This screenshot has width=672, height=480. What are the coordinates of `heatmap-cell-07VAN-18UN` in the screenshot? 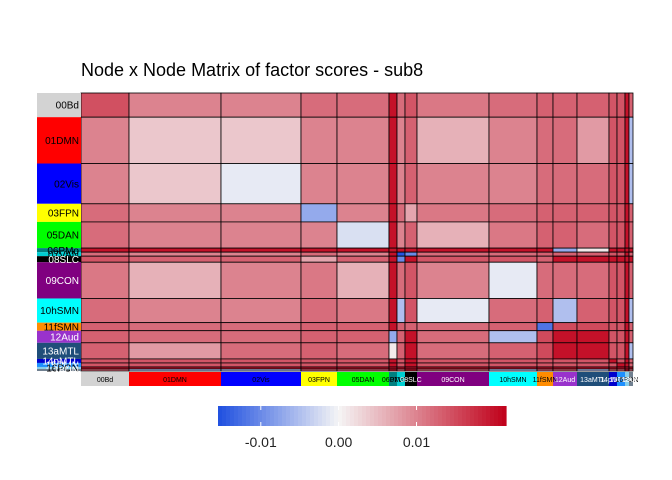 It's located at (631, 254).